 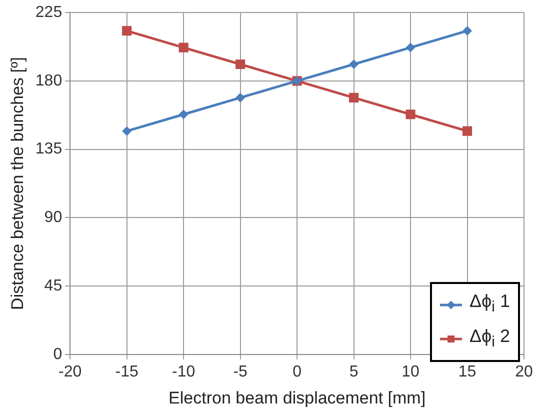 What do you see at coordinates (490, 338) in the screenshot?
I see `legend-label: Δϕ$_{i}$ 2` at bounding box center [490, 338].